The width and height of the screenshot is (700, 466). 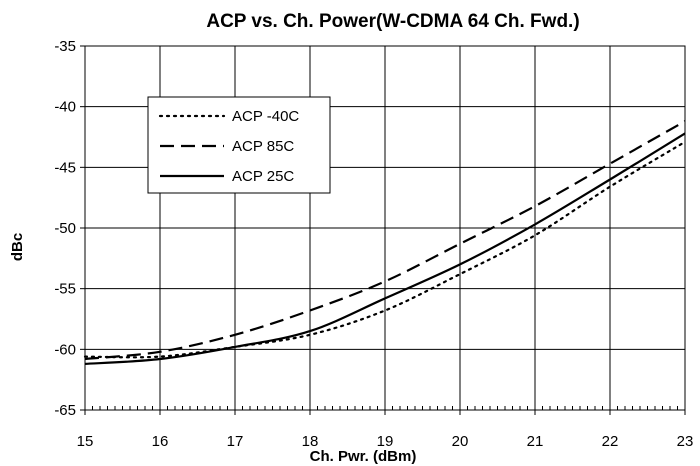 I want to click on x-tick-label: 20, so click(x=460, y=441).